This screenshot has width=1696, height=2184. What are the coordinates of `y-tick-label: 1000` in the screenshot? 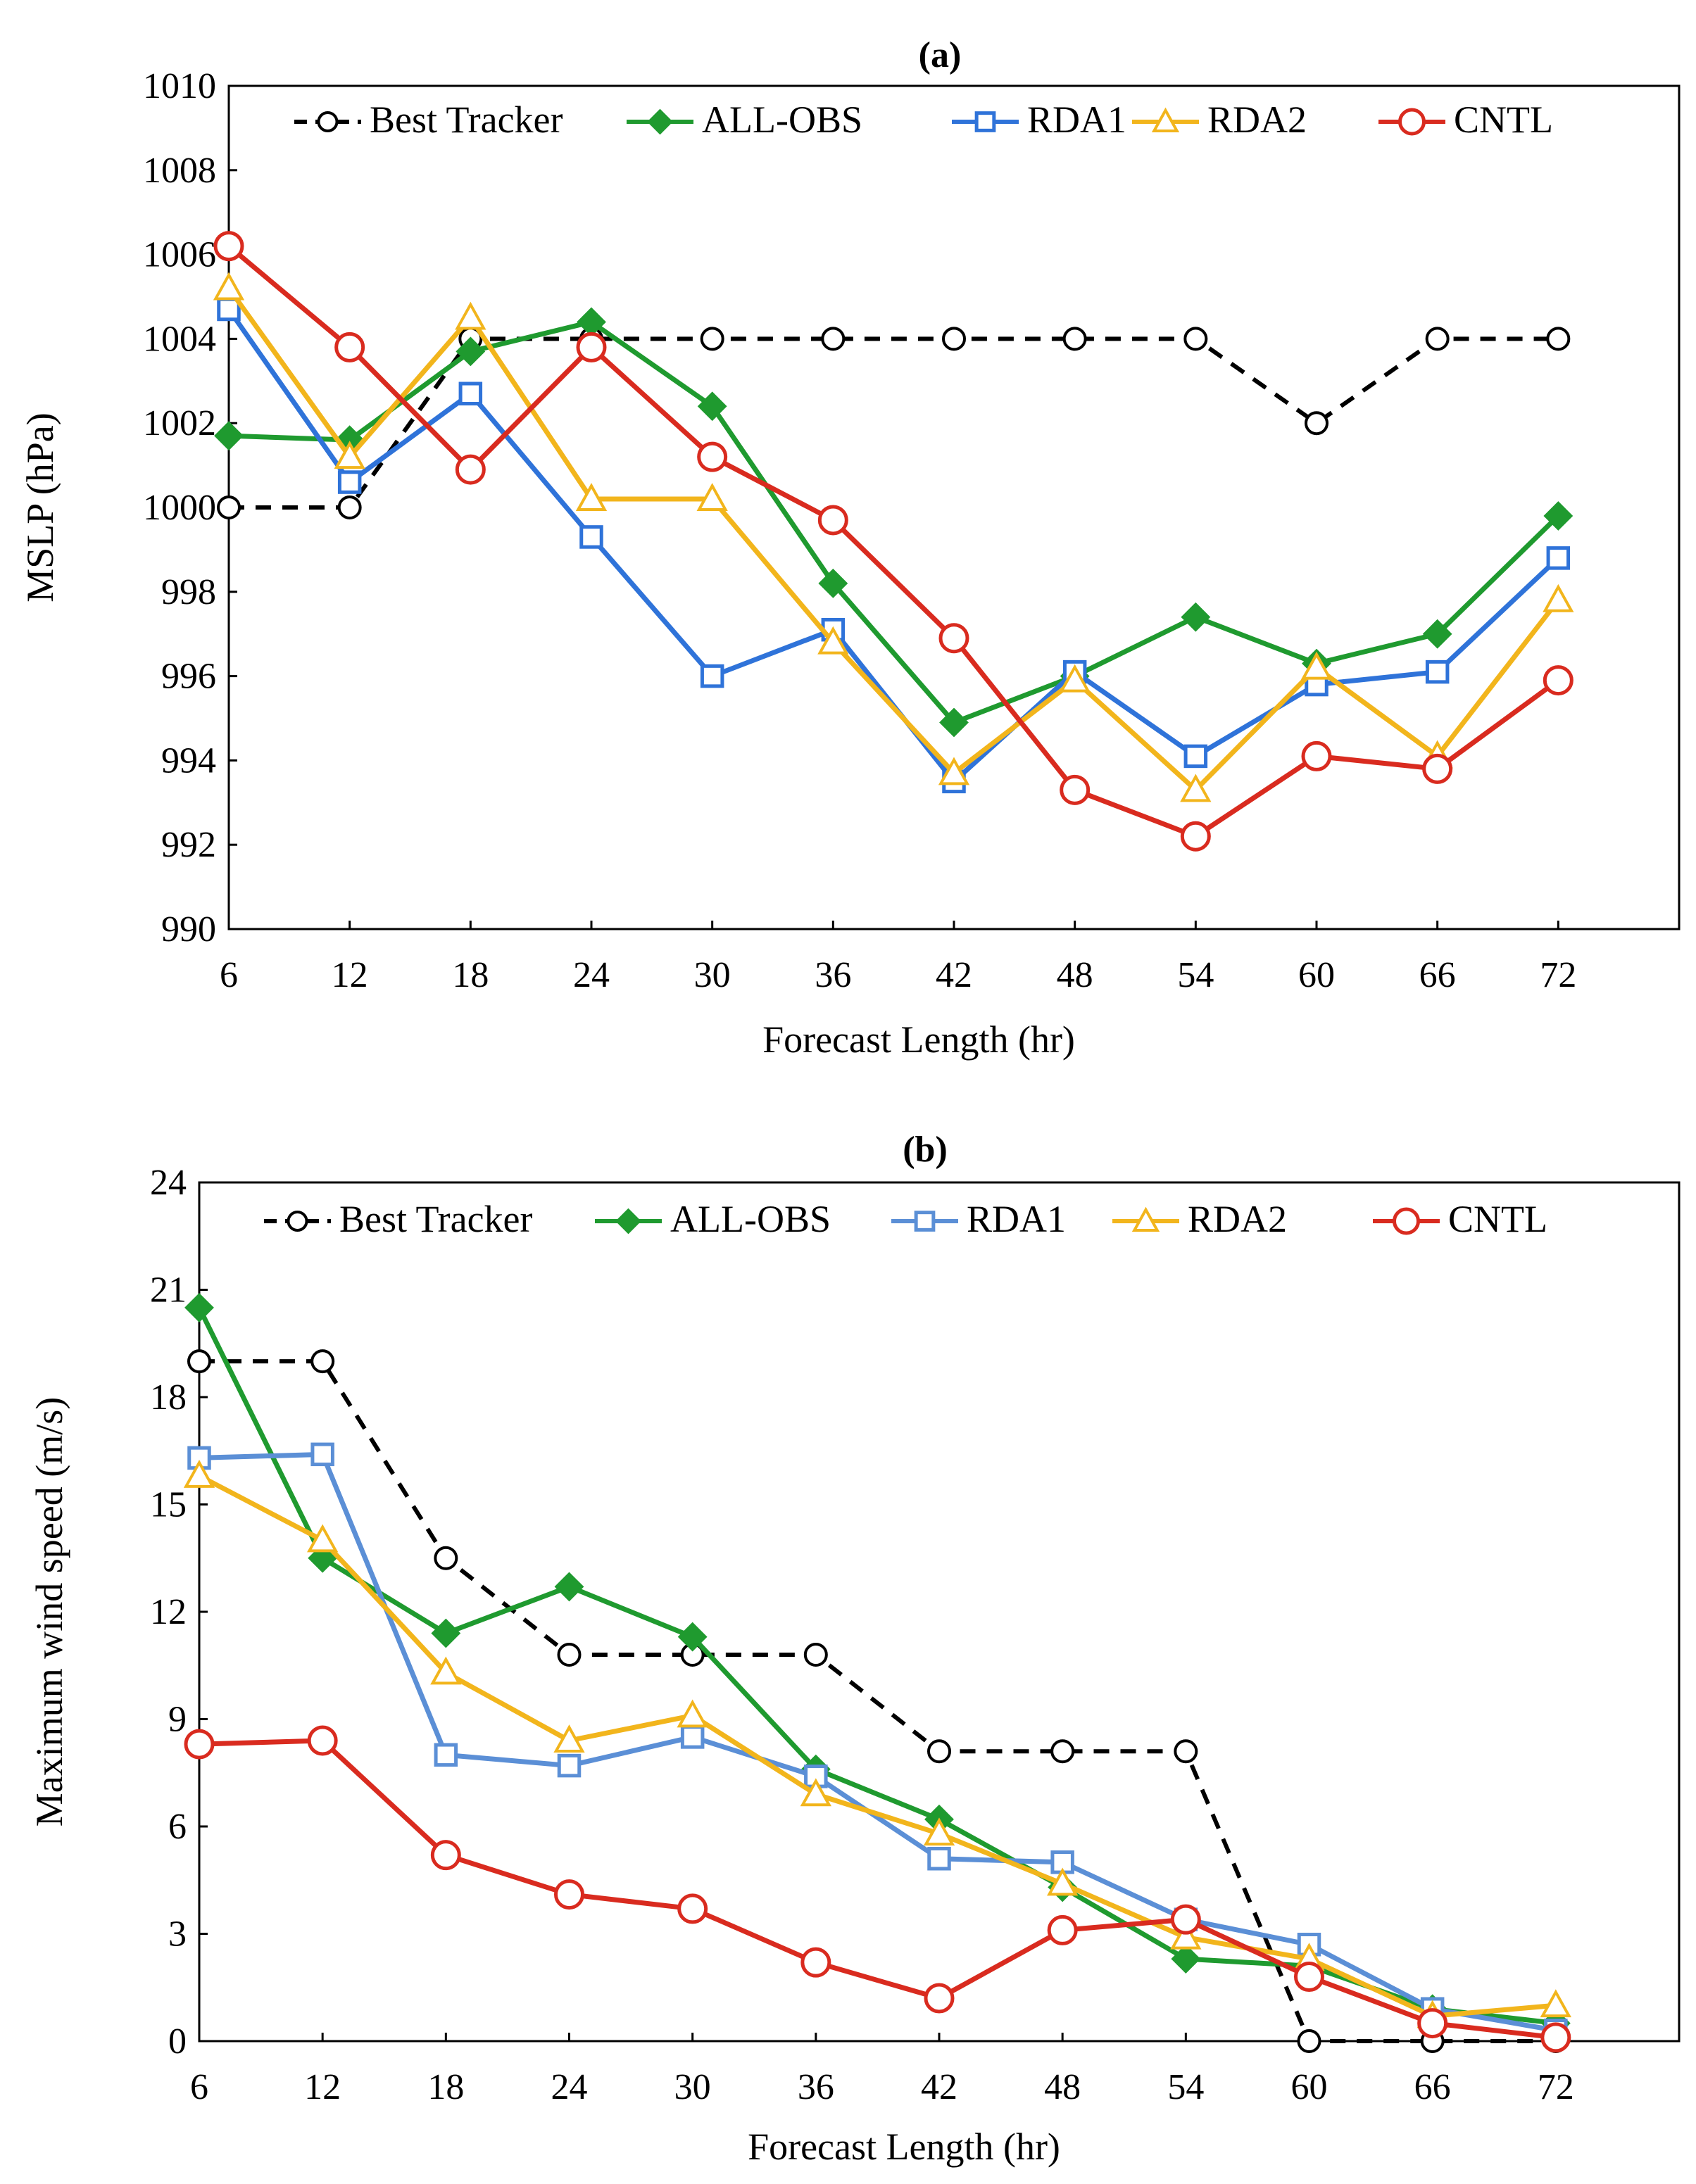 It's located at (179, 508).